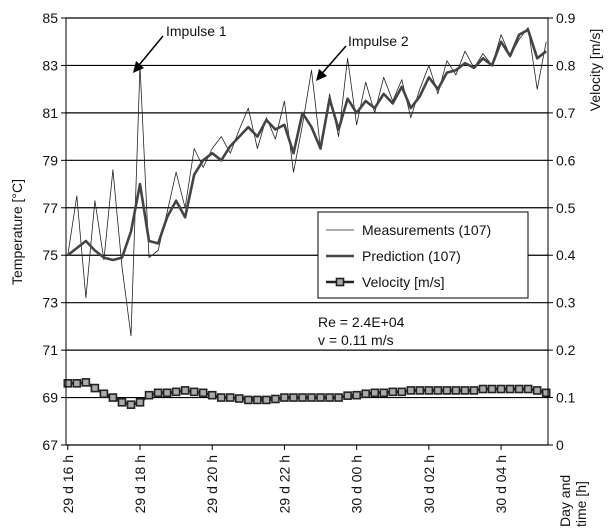 The image size is (608, 532). I want to click on y-tick-label: 71, so click(50, 350).